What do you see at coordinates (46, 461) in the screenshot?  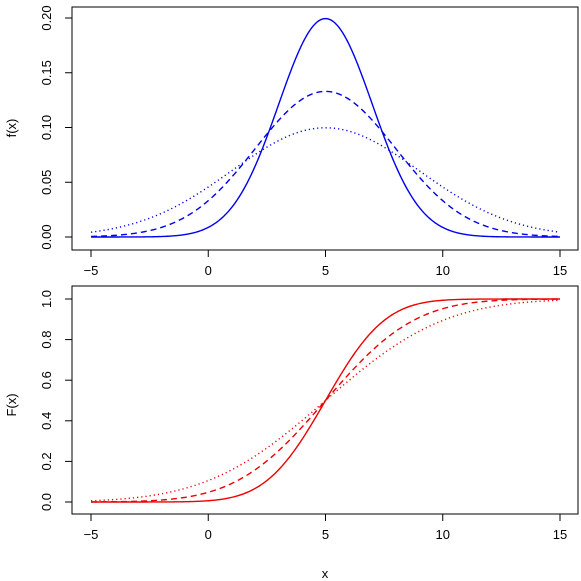 I see `cdf-y-tick-label: 0.2` at bounding box center [46, 461].